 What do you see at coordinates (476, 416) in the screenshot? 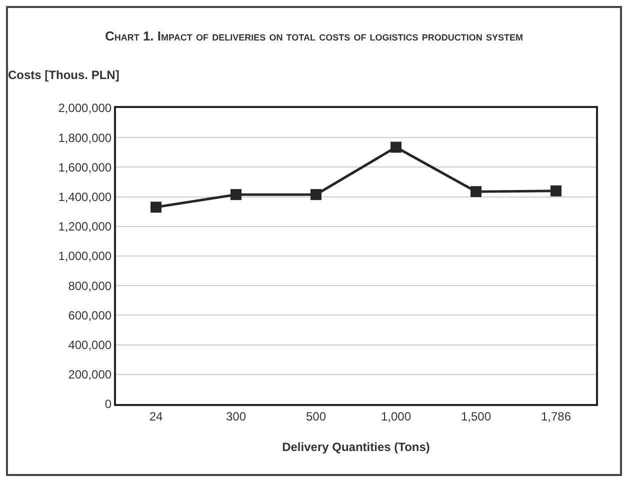
I see `x-tick-label: 1,500` at bounding box center [476, 416].